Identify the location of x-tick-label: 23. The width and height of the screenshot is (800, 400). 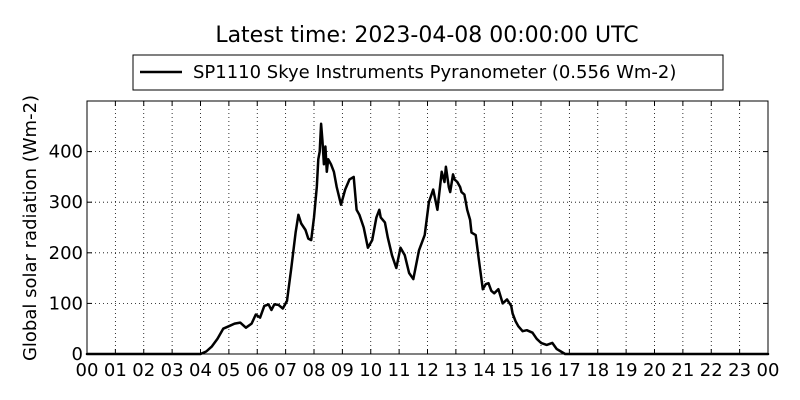
(739, 370).